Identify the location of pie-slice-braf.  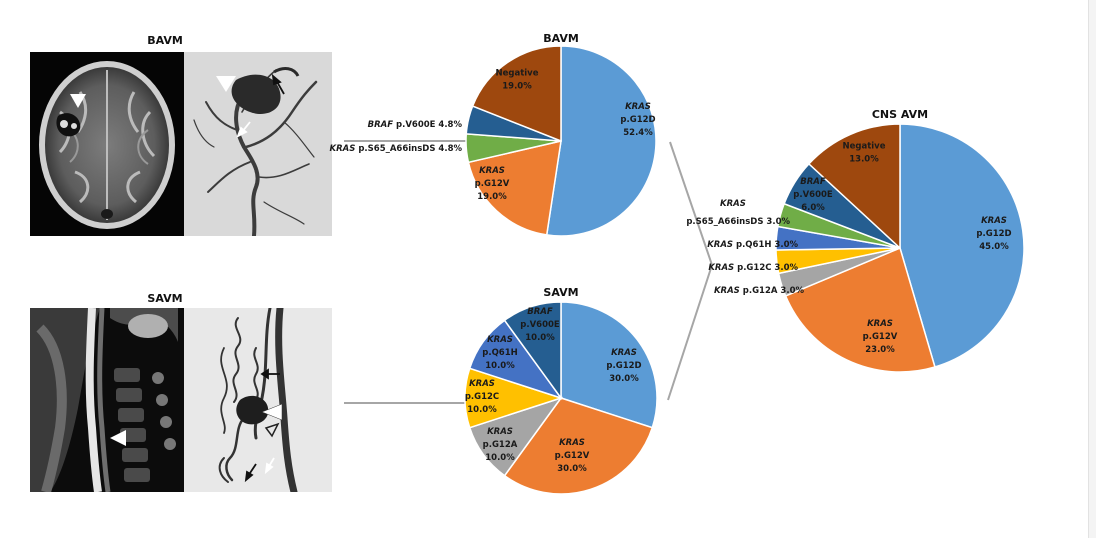
(532, 351).